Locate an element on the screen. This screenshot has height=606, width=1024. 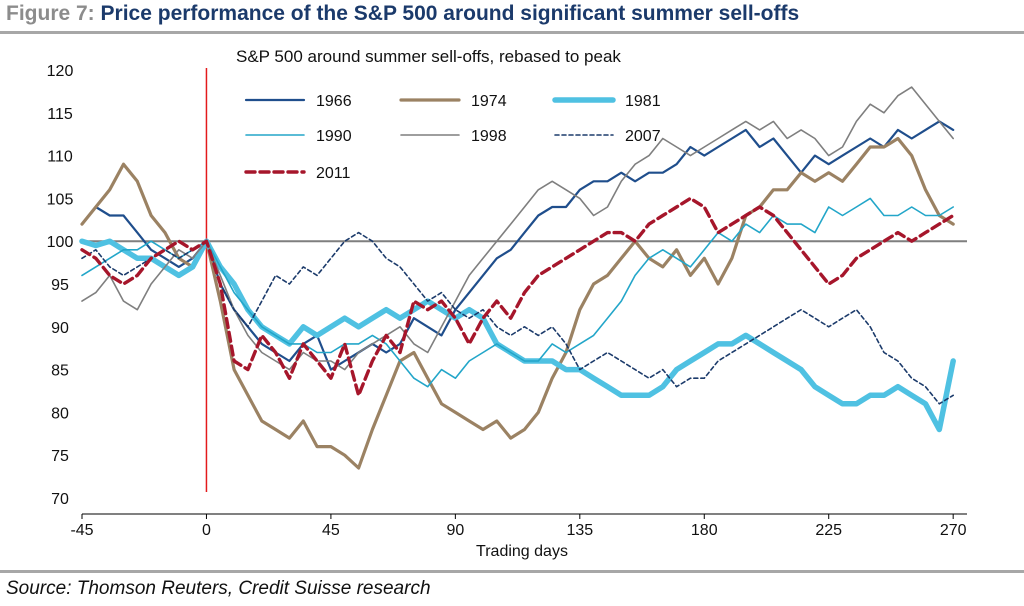
legend-label-1981: 1981 is located at coordinates (643, 101).